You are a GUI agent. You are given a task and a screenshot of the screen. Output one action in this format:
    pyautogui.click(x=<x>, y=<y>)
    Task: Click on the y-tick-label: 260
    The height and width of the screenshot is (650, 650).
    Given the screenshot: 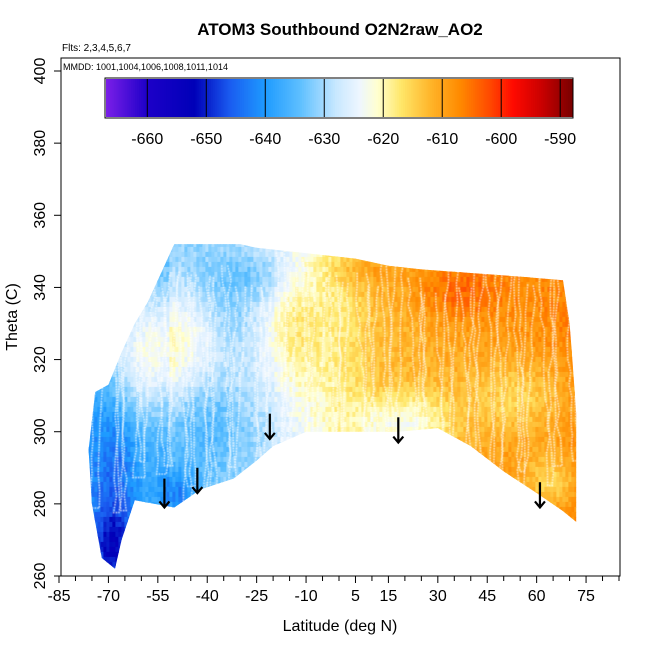 What is the action you would take?
    pyautogui.click(x=40, y=576)
    